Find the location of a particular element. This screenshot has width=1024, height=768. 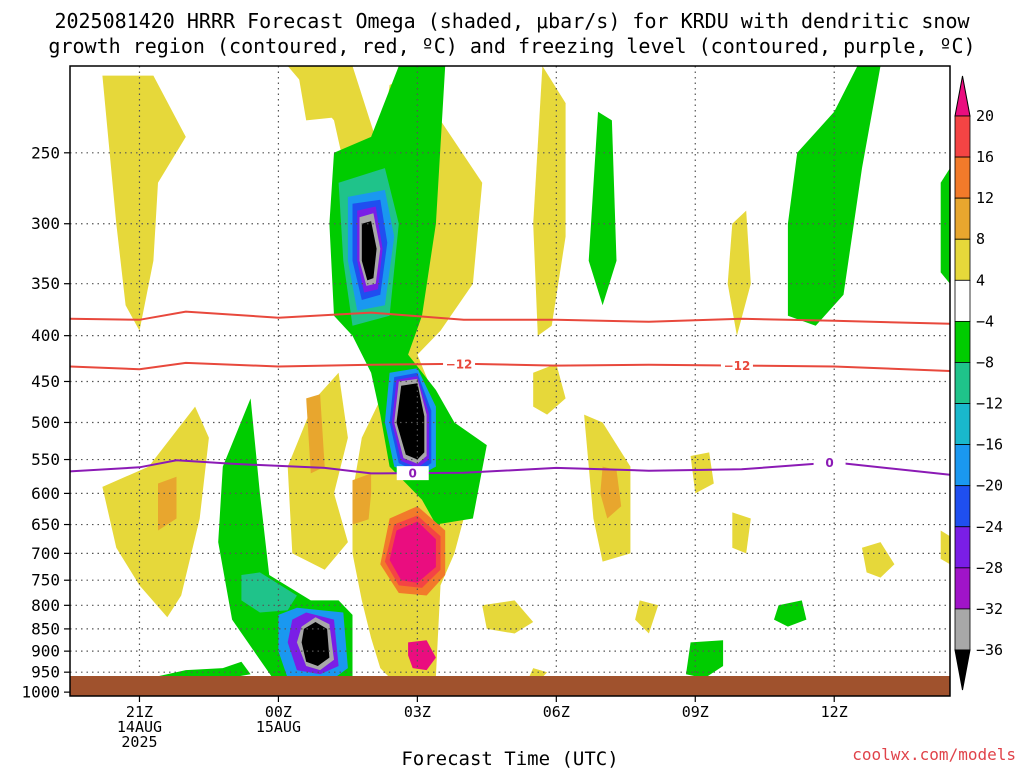

colorbar-tick-label: 4 is located at coordinates (980, 280).